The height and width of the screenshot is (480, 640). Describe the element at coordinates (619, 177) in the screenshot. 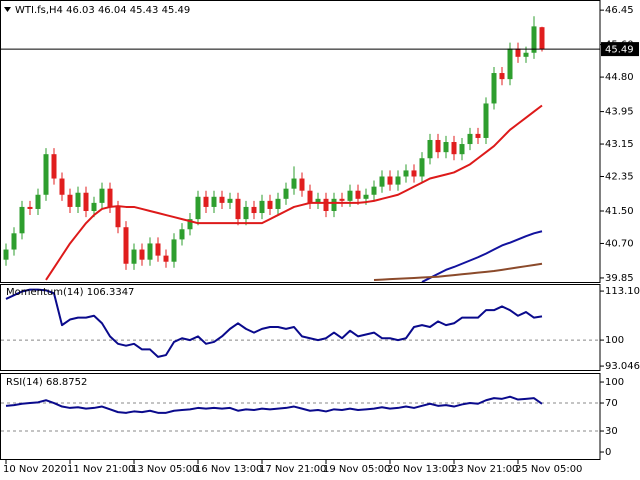

I see `y-tick-label: 42.35` at that location.